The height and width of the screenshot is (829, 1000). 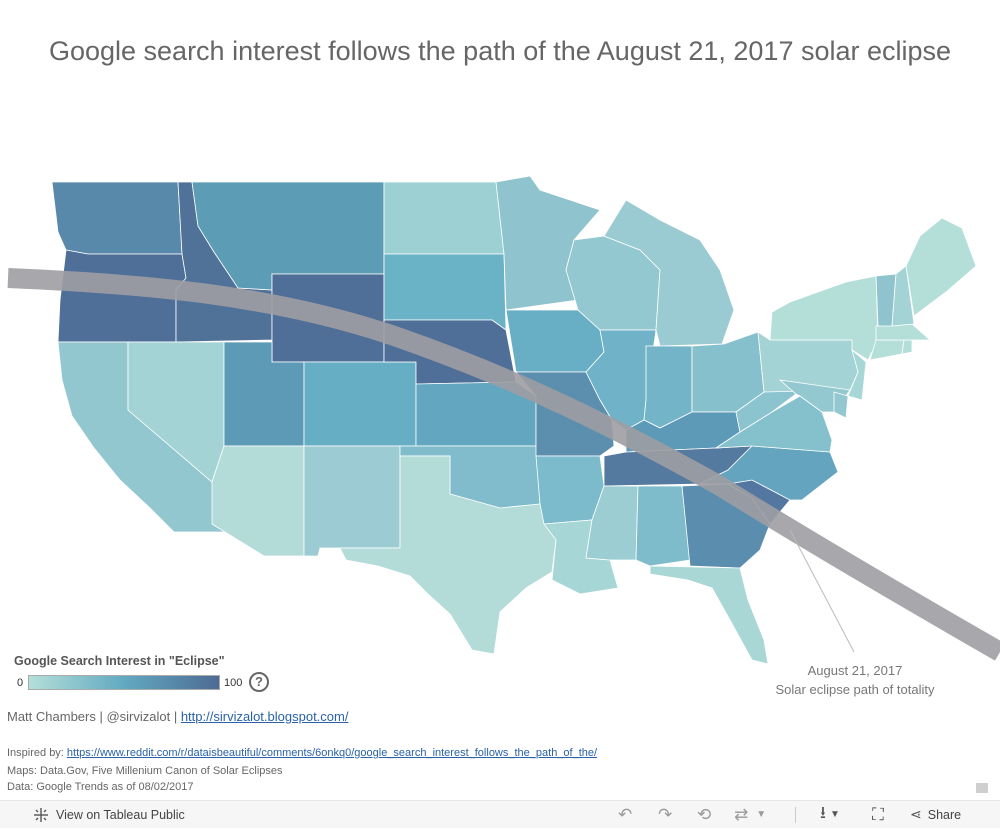 What do you see at coordinates (887, 350) in the screenshot?
I see `state-connecticut` at bounding box center [887, 350].